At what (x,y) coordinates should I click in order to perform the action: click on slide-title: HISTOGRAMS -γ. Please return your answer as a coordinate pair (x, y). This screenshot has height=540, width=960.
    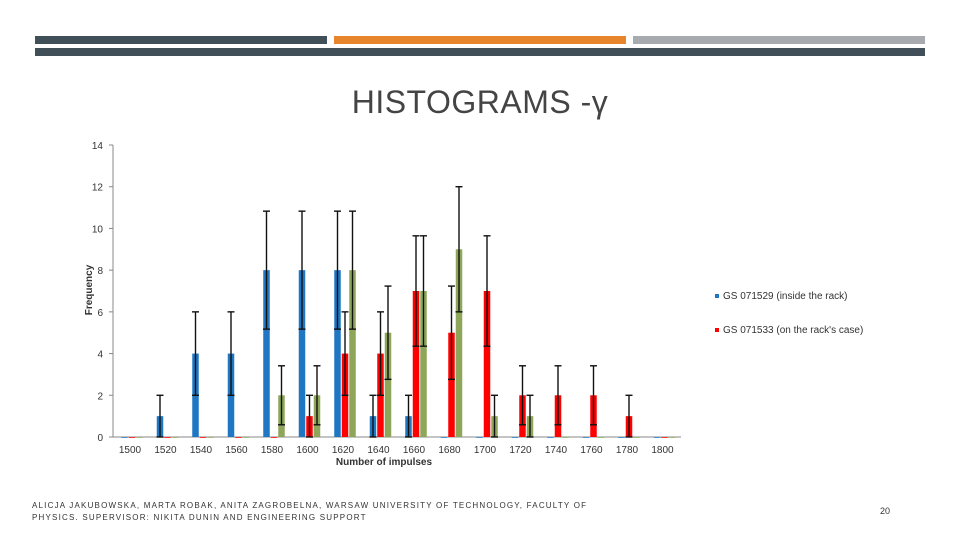
    Looking at the image, I should click on (480, 102).